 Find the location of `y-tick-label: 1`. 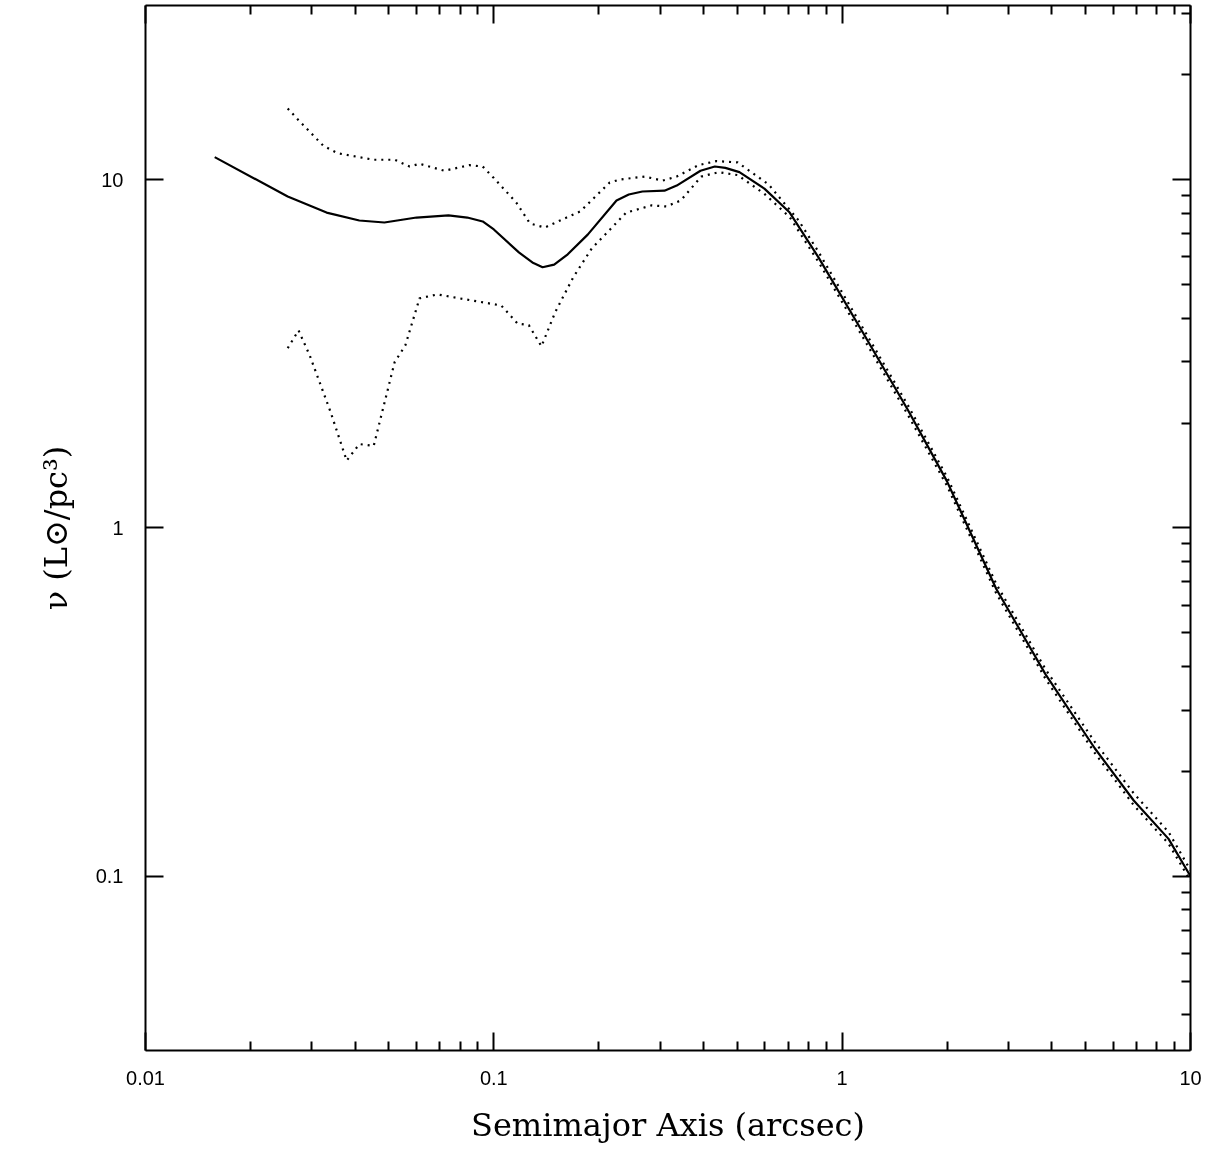

y-tick-label: 1 is located at coordinates (118, 527).